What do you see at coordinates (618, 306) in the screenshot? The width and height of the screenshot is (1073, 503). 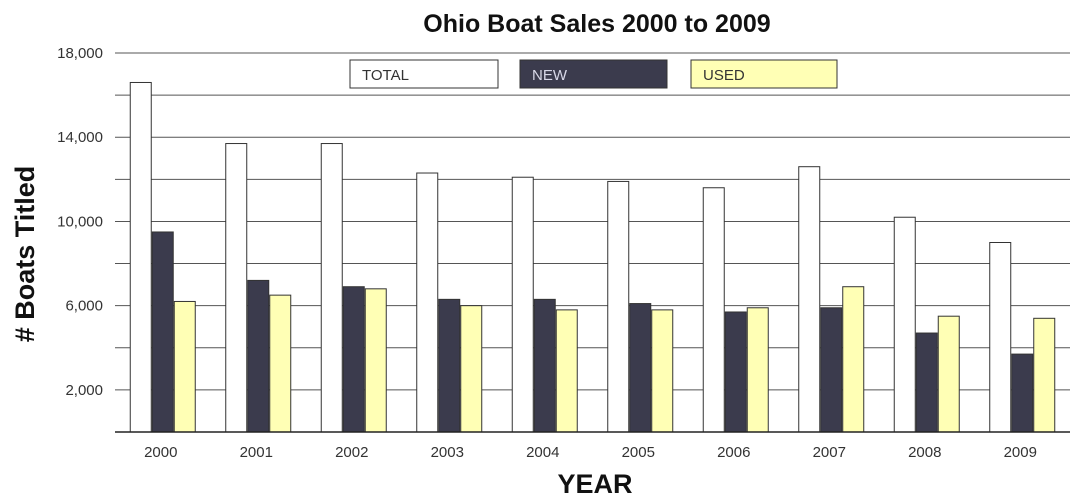 I see `bar-total-2005` at bounding box center [618, 306].